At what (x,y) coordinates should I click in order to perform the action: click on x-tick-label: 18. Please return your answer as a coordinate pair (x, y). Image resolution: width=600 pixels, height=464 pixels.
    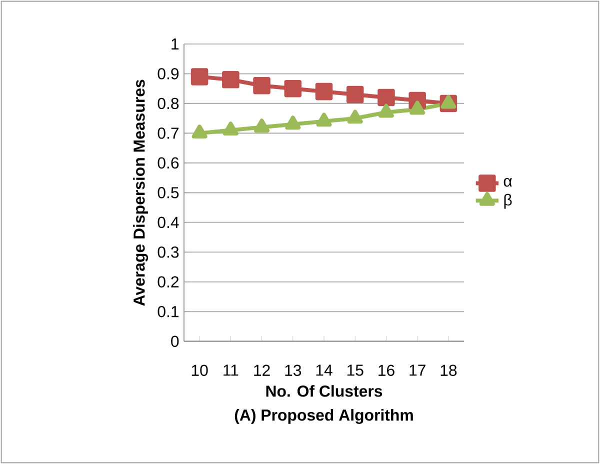
    Looking at the image, I should click on (448, 370).